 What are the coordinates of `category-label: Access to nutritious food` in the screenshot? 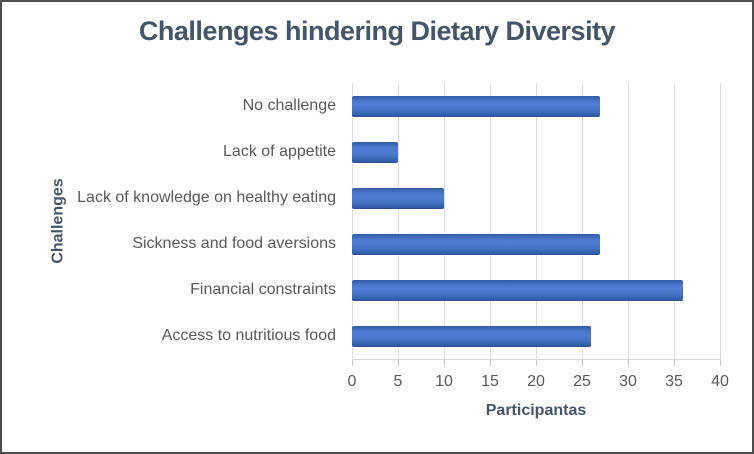 It's located at (248, 335).